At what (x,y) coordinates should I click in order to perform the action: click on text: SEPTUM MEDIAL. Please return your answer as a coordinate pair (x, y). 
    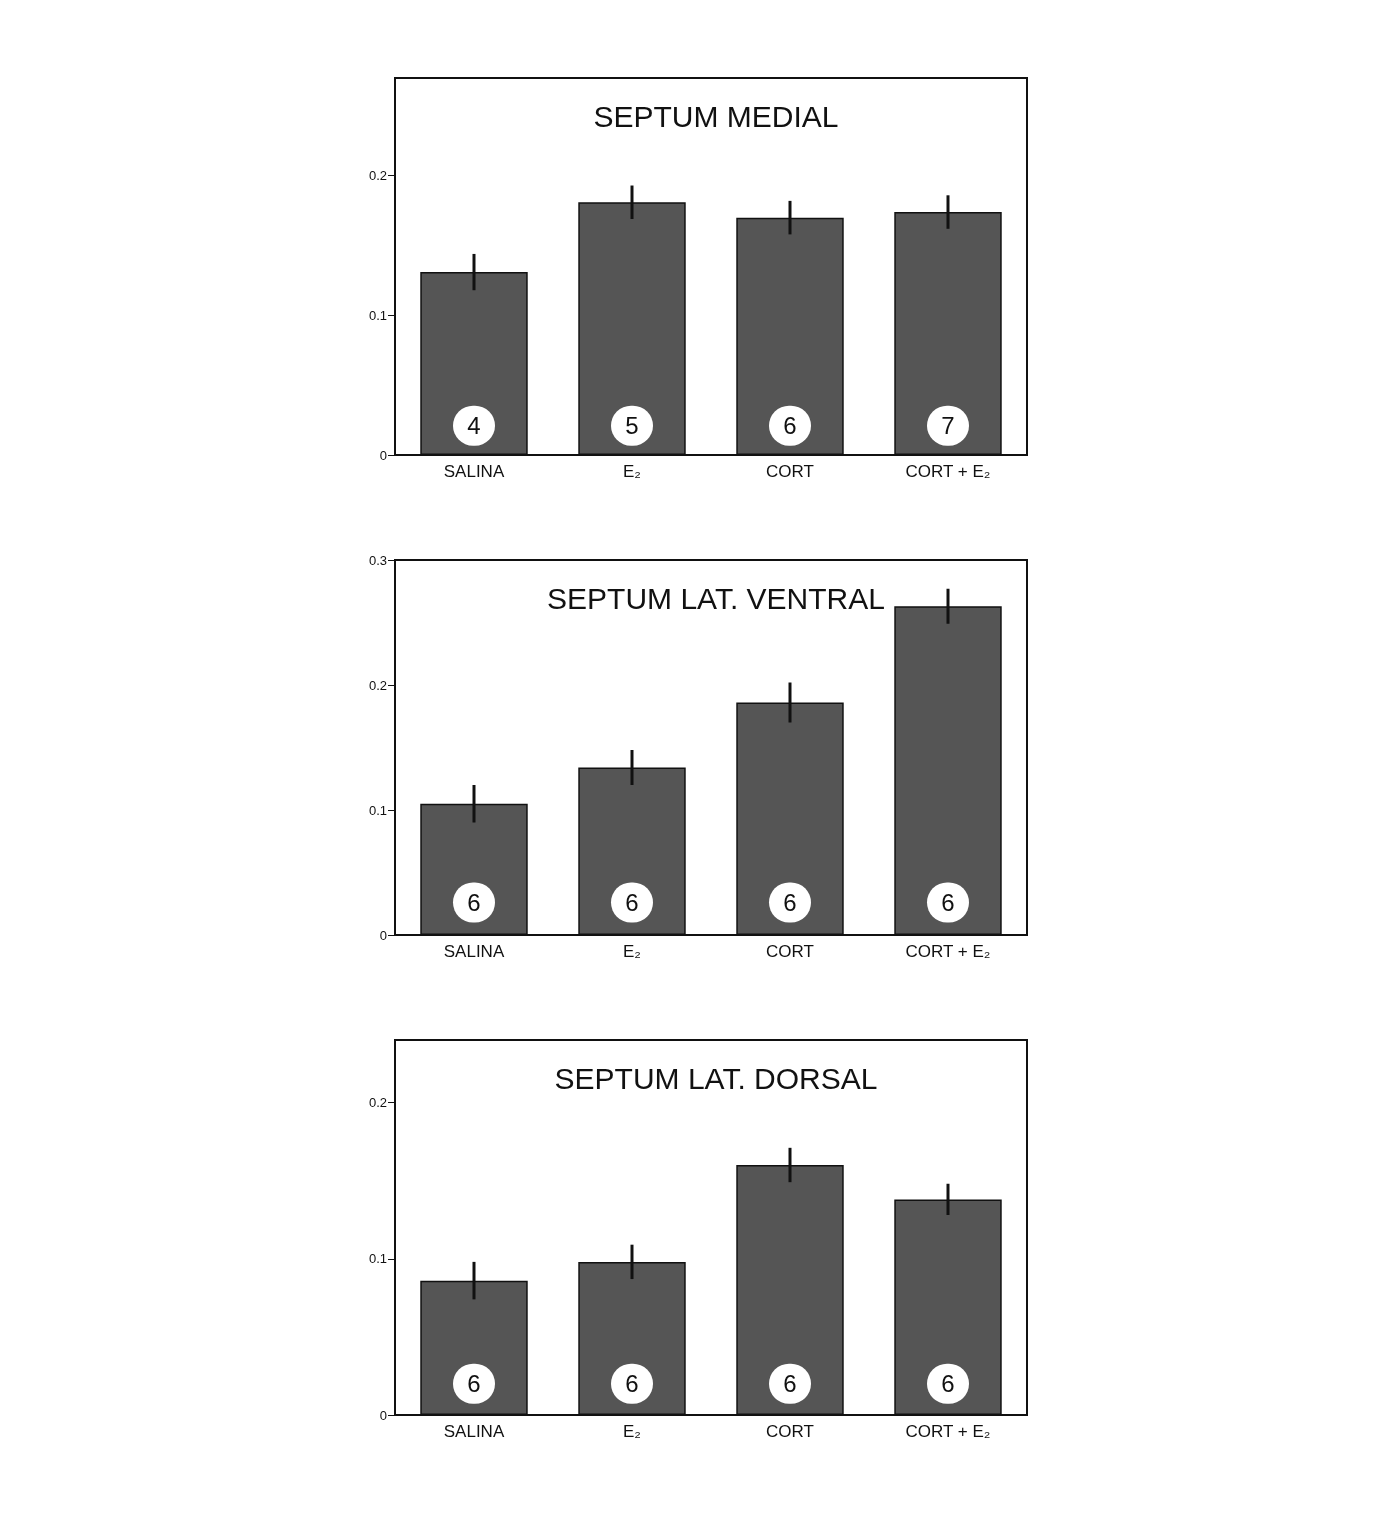
    Looking at the image, I should click on (716, 116).